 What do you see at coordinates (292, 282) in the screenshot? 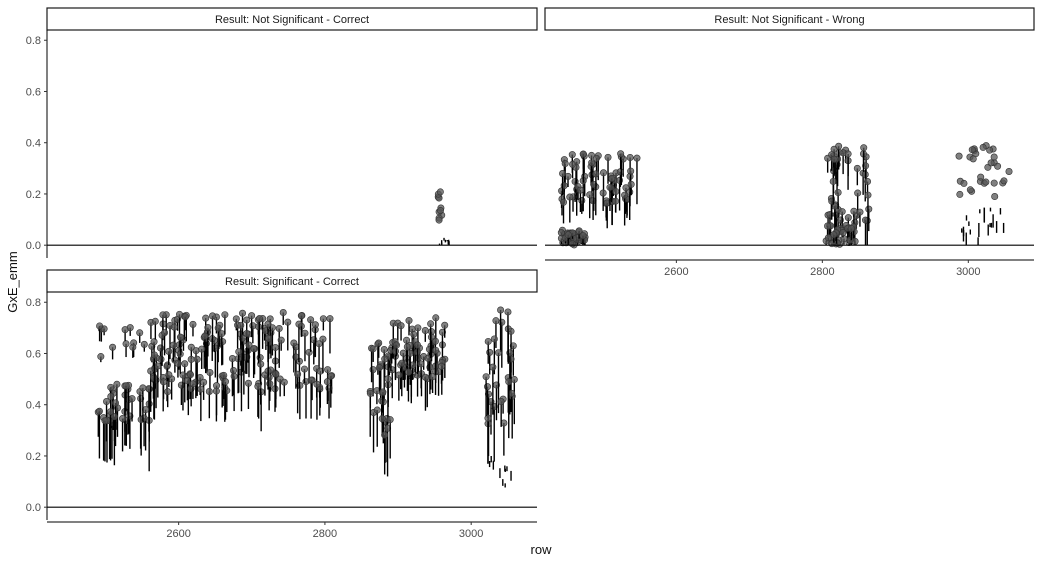
I see `facet-title: Result: Significant - Correct` at bounding box center [292, 282].